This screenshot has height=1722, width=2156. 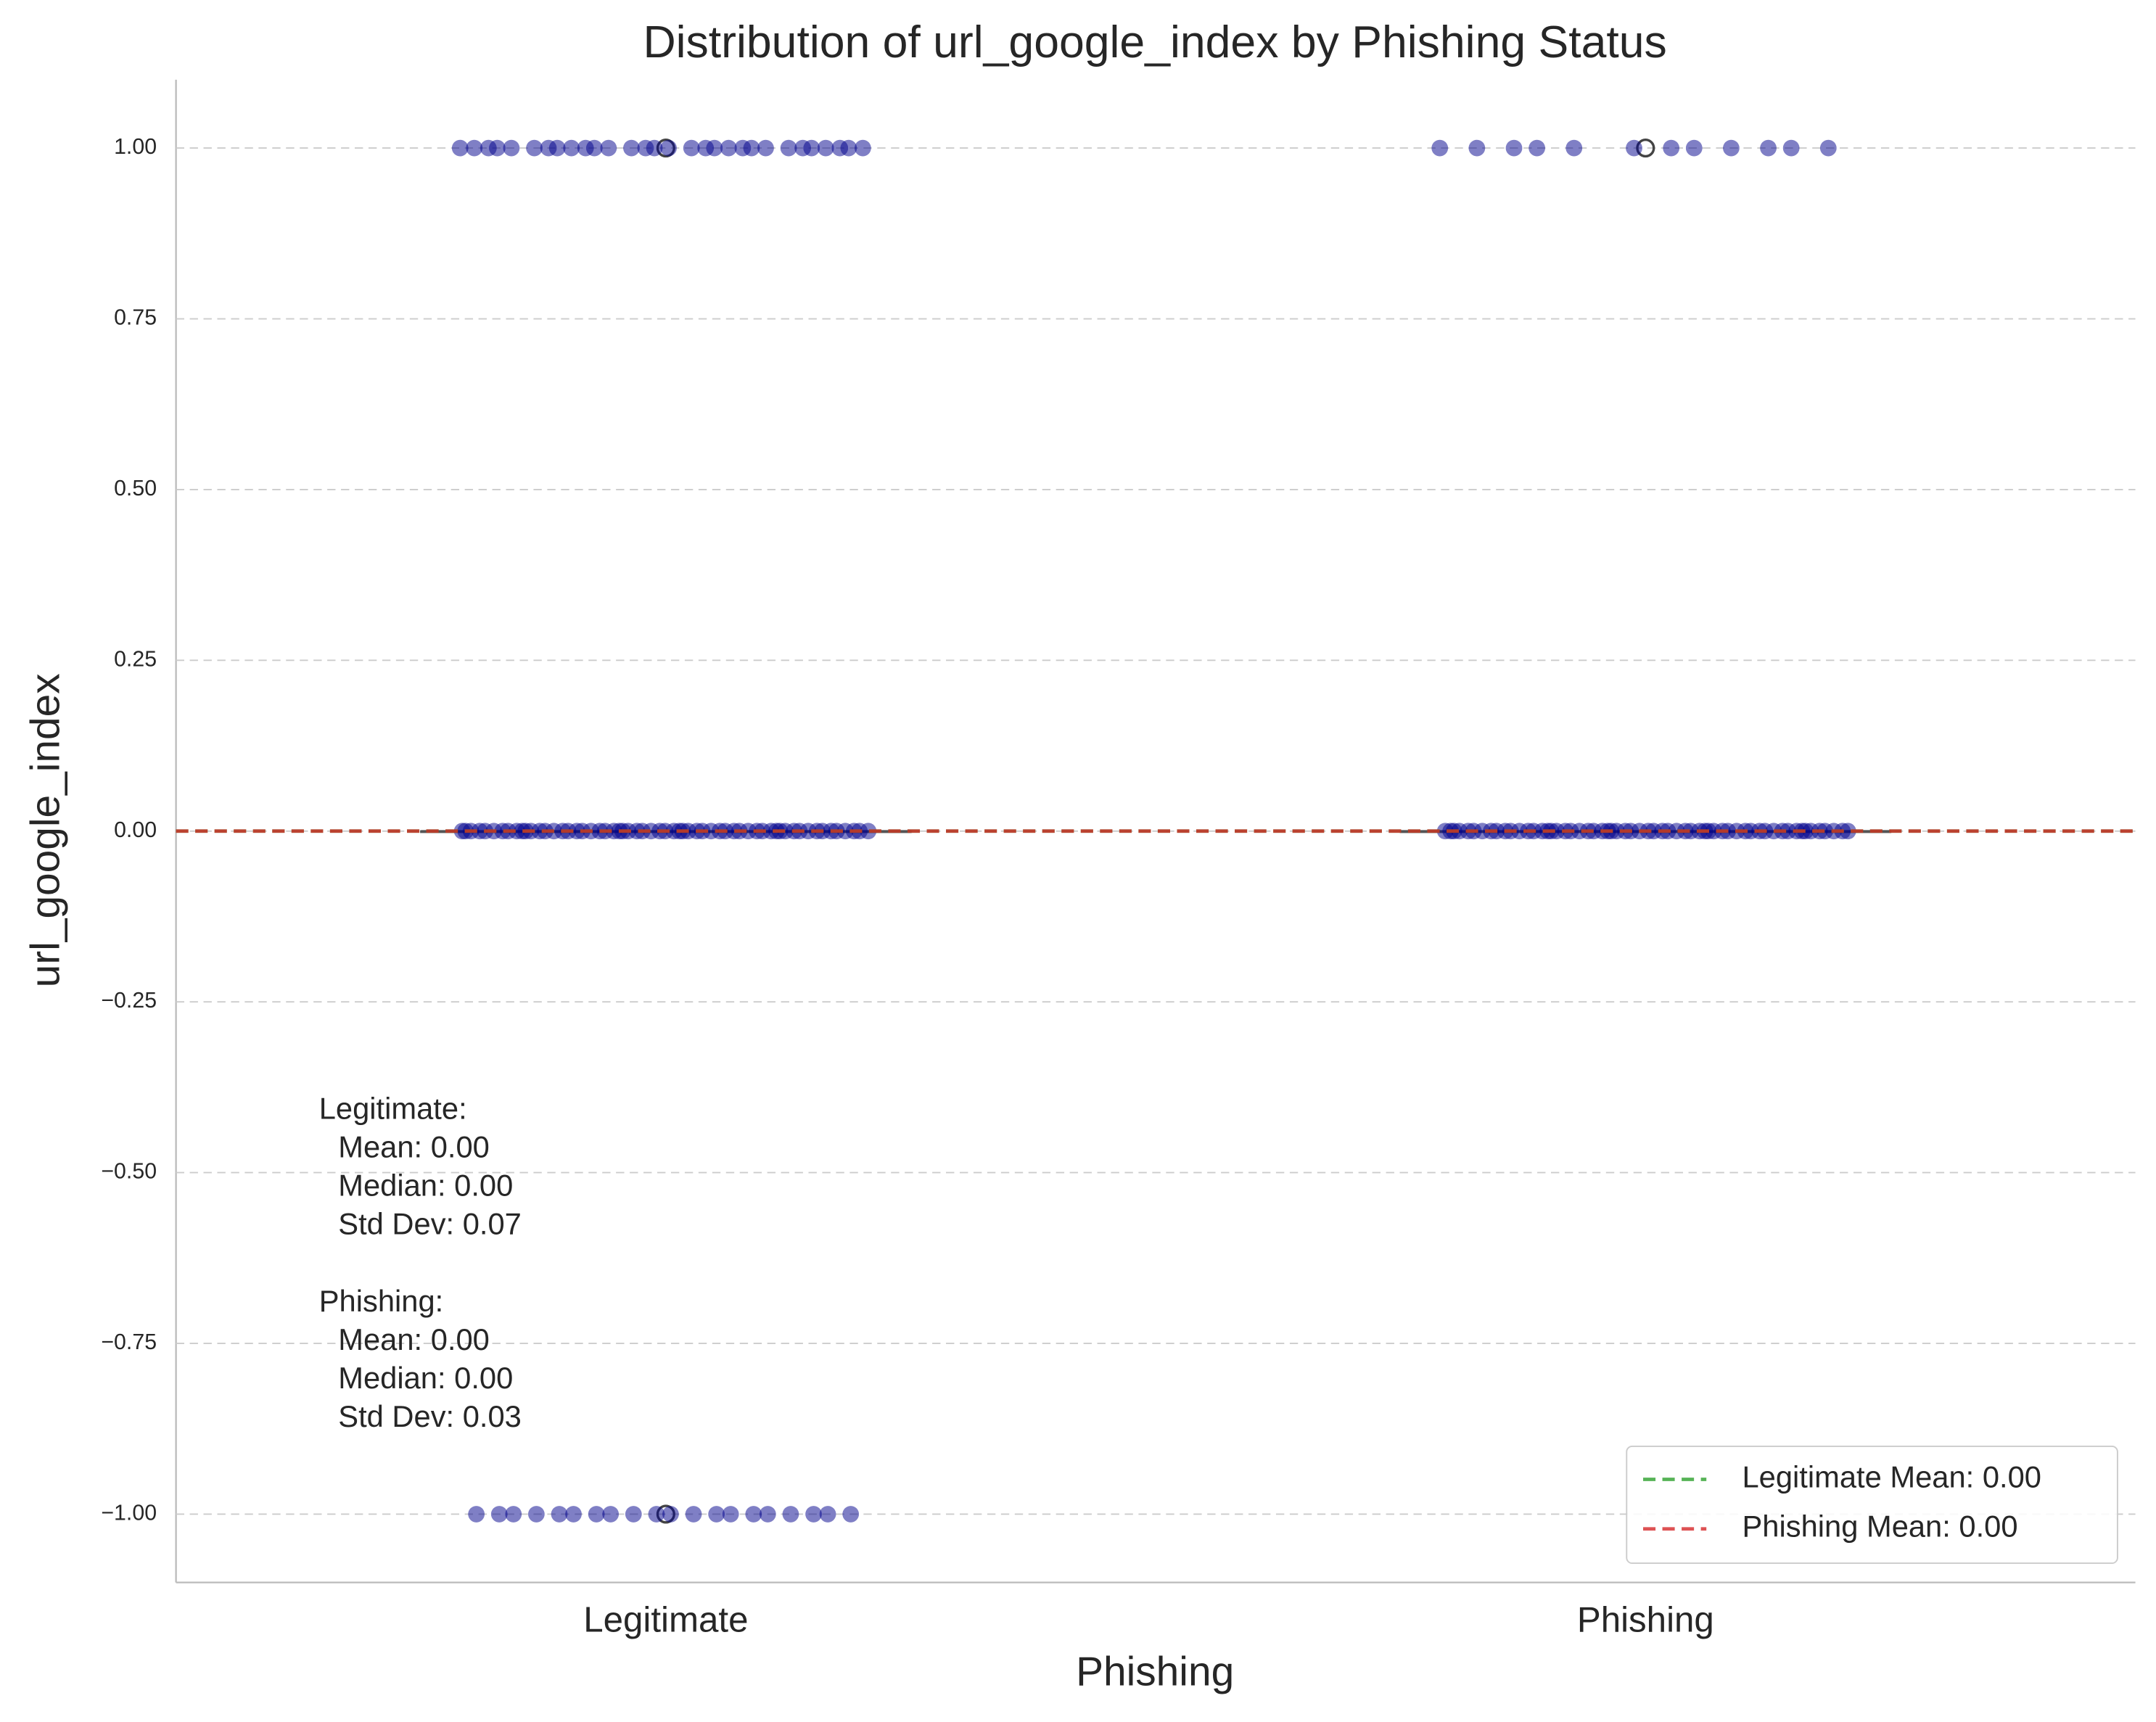 I want to click on x-tick-label: Phishing, so click(x=1645, y=1620).